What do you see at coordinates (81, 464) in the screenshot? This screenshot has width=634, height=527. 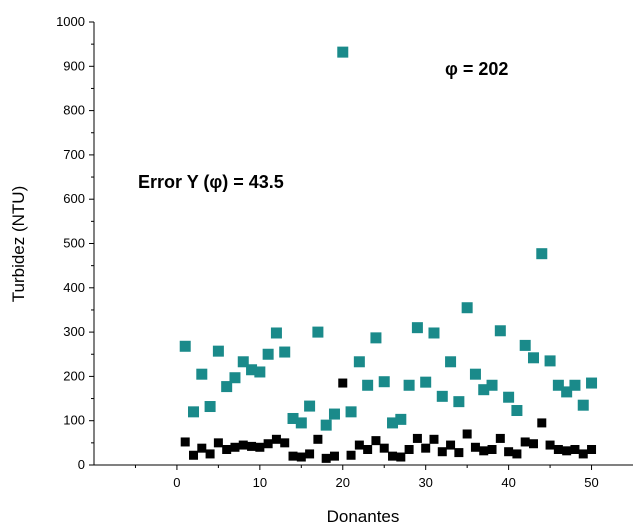 I see `y-tick-label: 0` at bounding box center [81, 464].